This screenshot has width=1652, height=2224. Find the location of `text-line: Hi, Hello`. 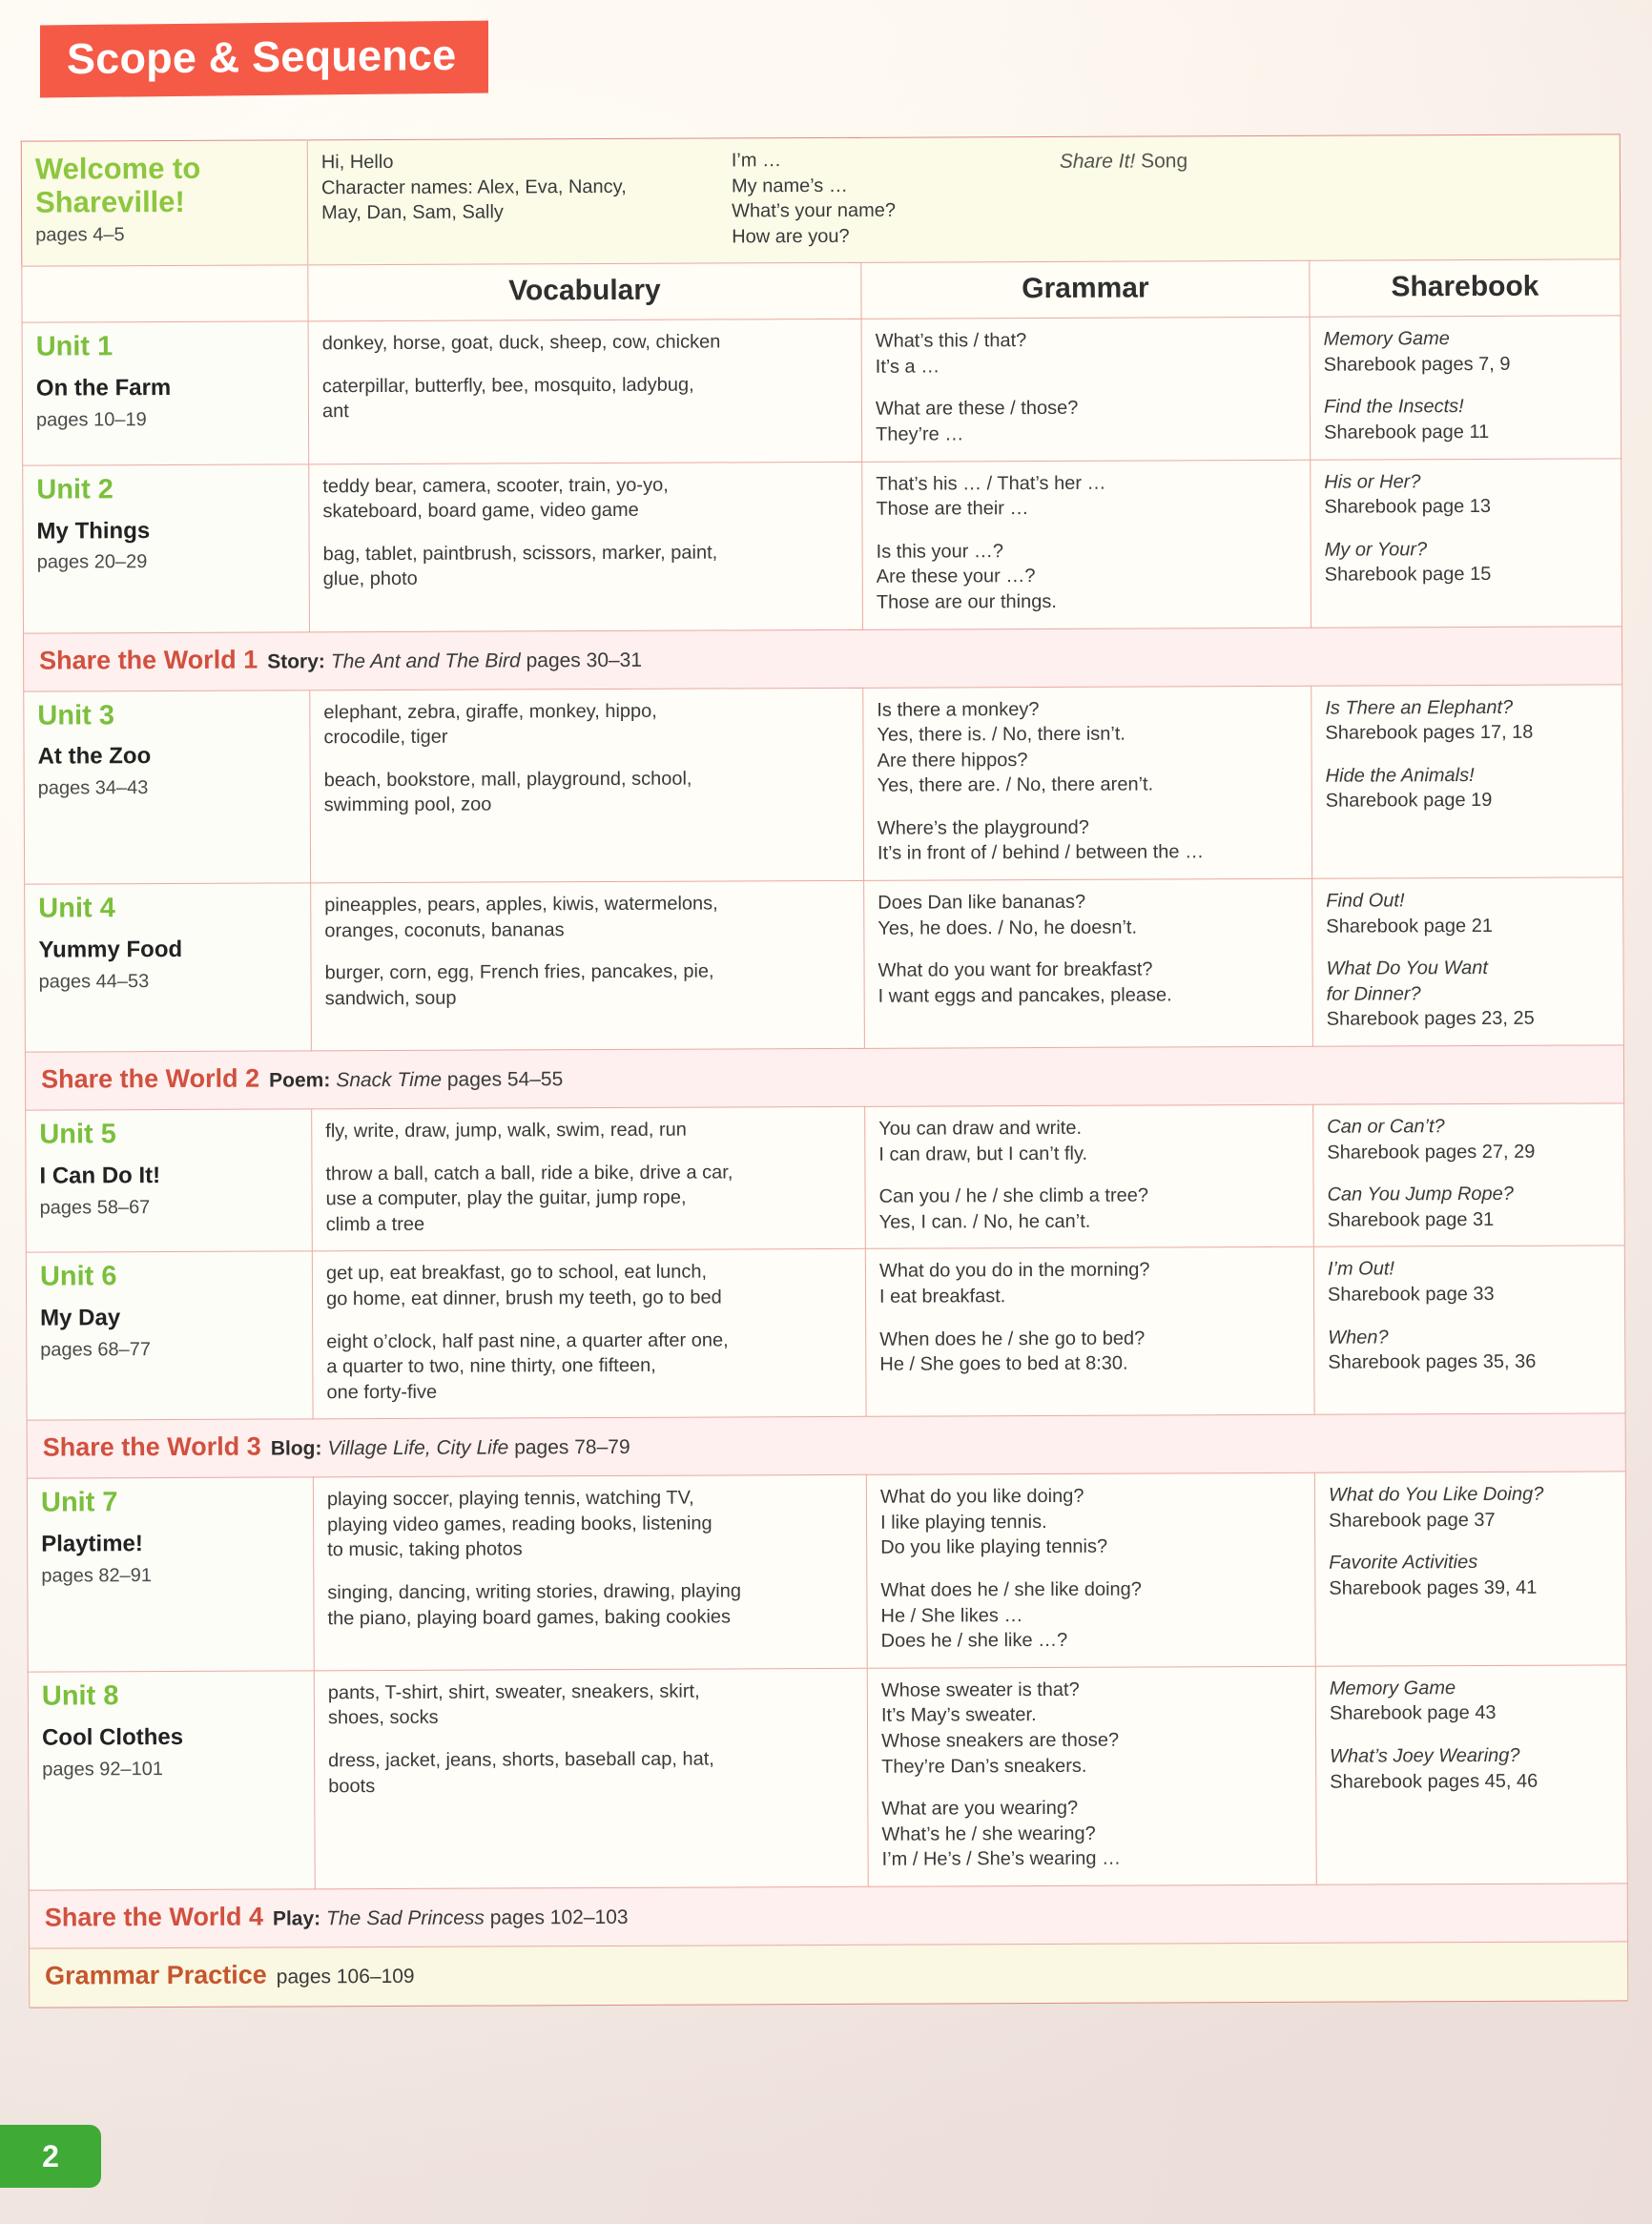

text-line: Hi, Hello is located at coordinates (357, 162).